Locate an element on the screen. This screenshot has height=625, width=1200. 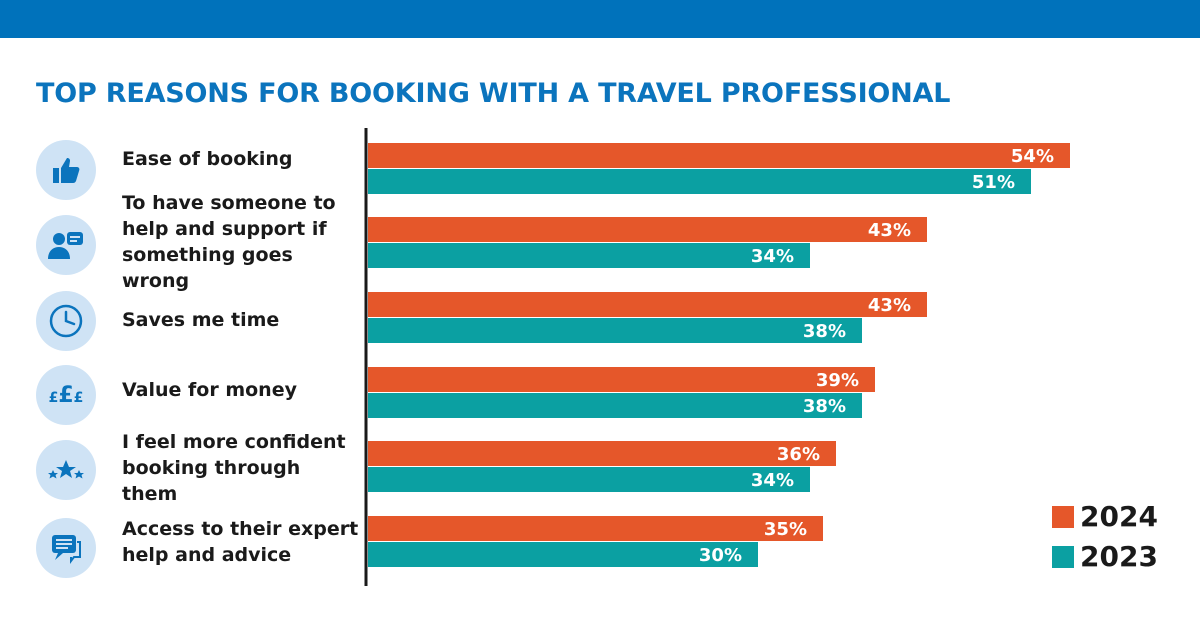
bar-value-label: 30% is located at coordinates (720, 555).